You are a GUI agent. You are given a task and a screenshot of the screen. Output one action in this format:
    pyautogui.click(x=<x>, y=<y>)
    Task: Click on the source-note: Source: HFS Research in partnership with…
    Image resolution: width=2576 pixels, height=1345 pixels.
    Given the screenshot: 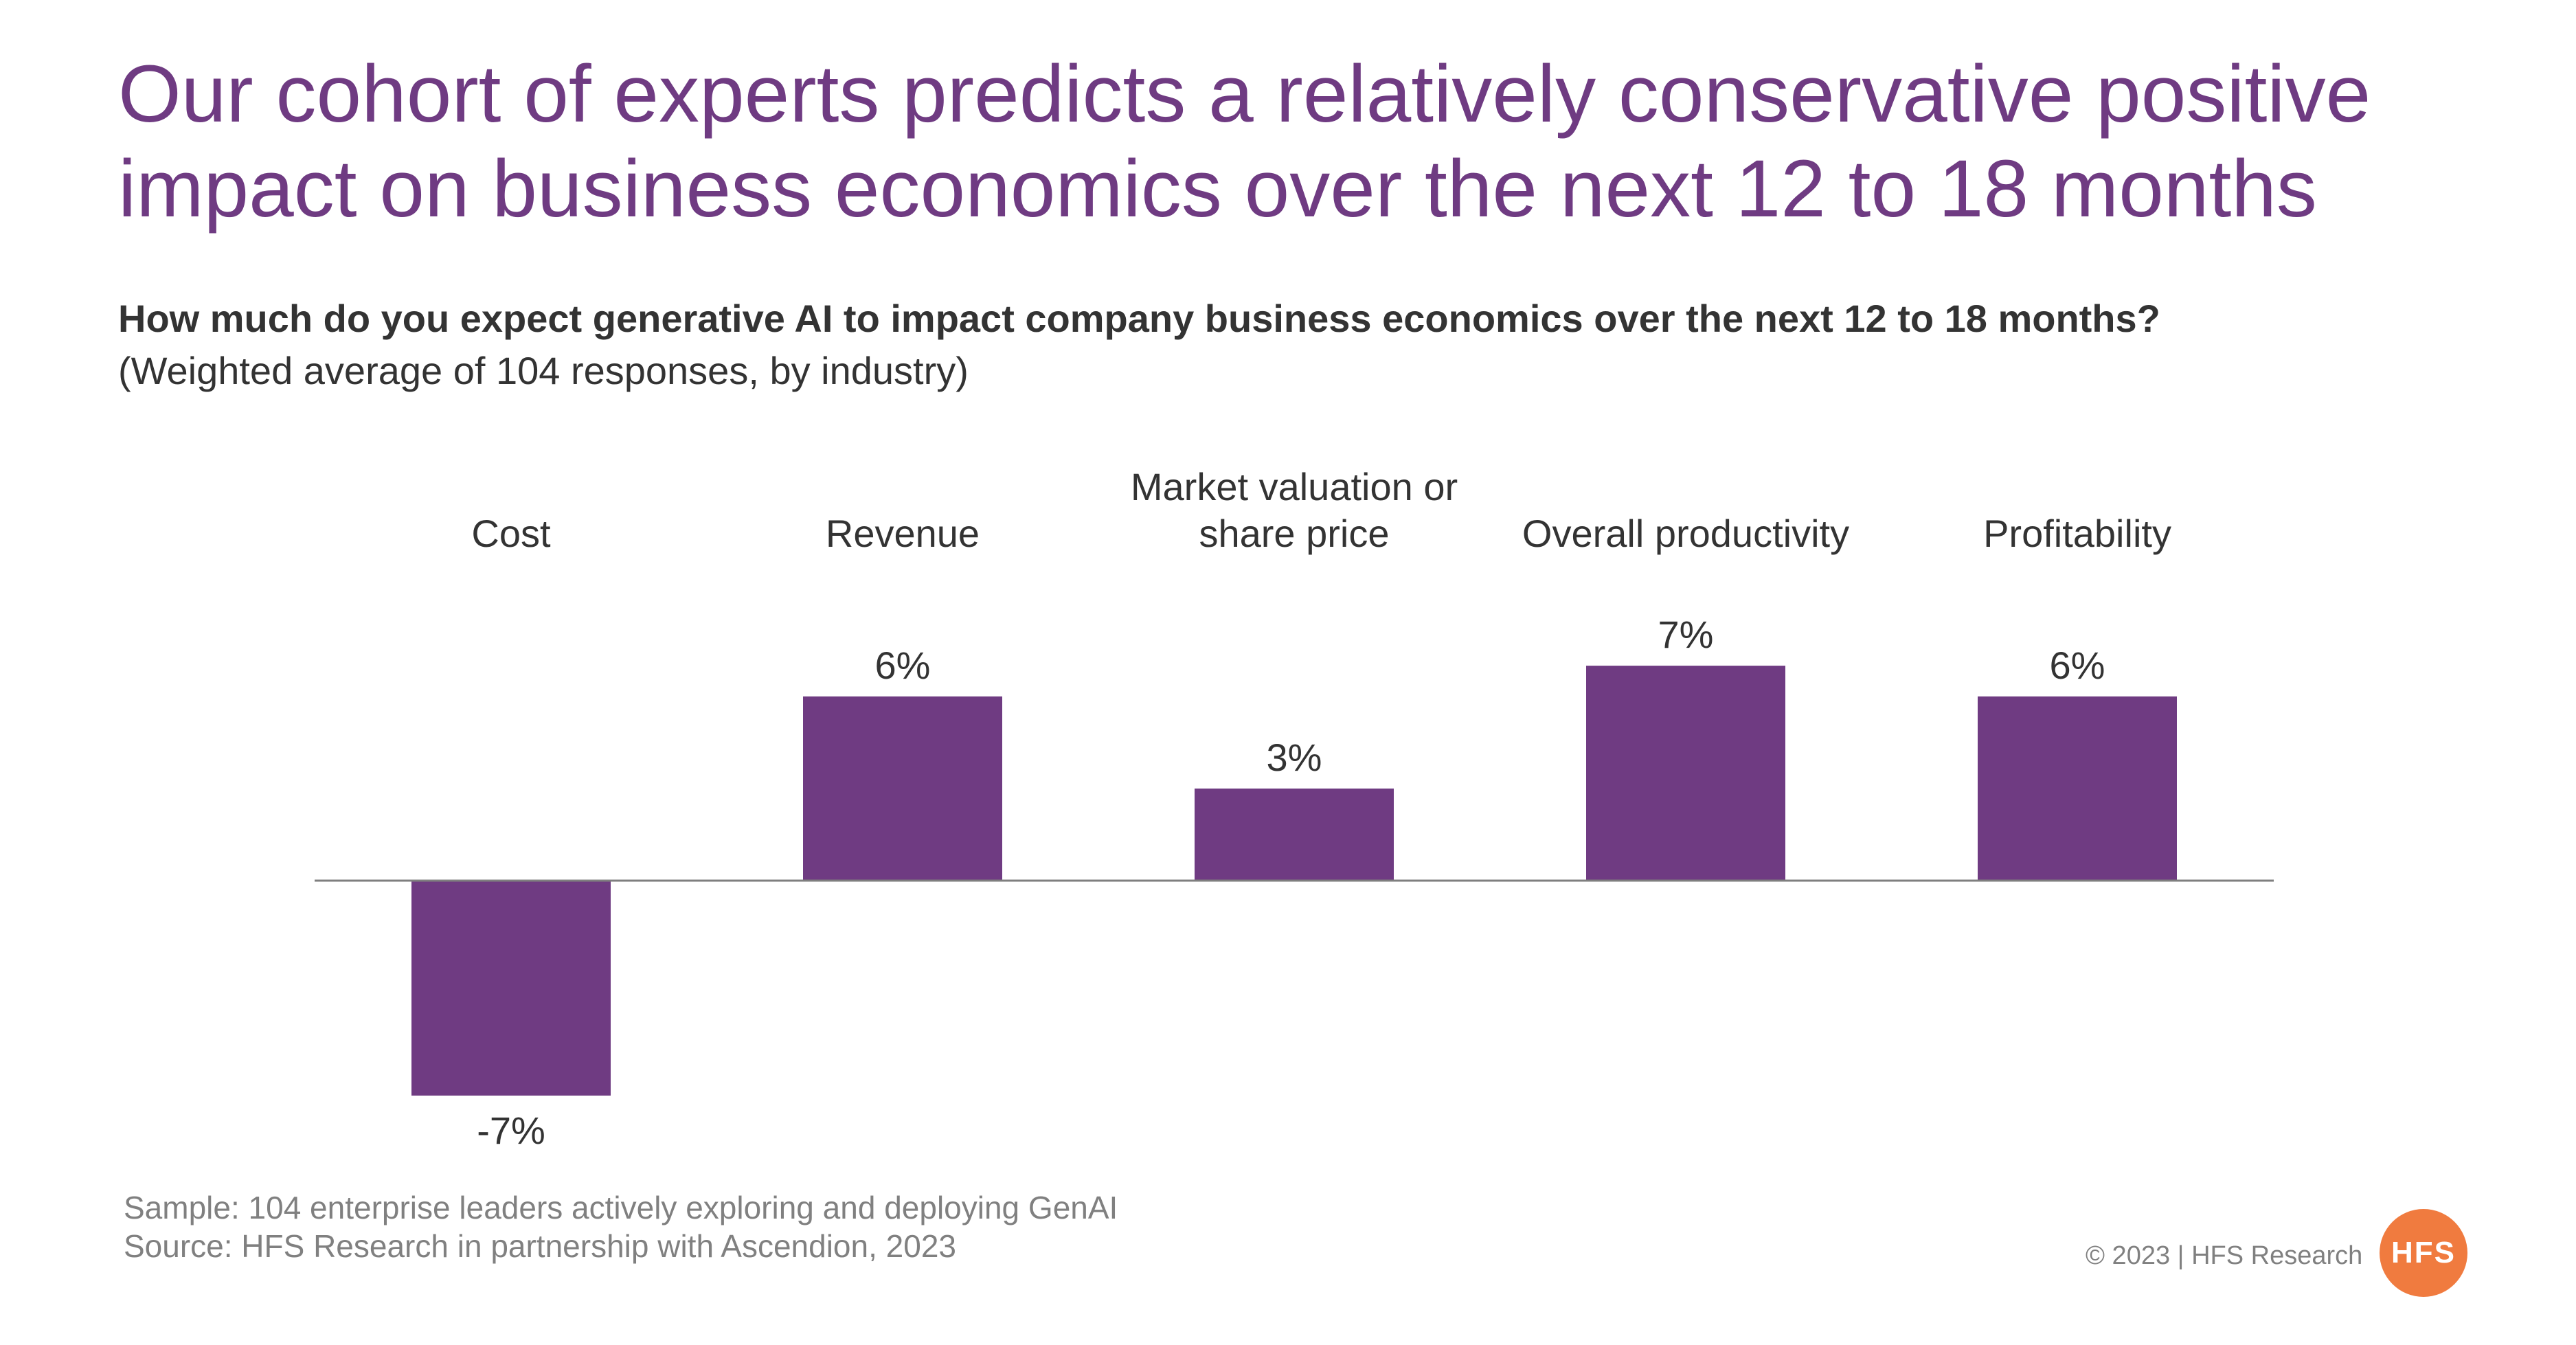 What is the action you would take?
    pyautogui.click(x=540, y=1246)
    